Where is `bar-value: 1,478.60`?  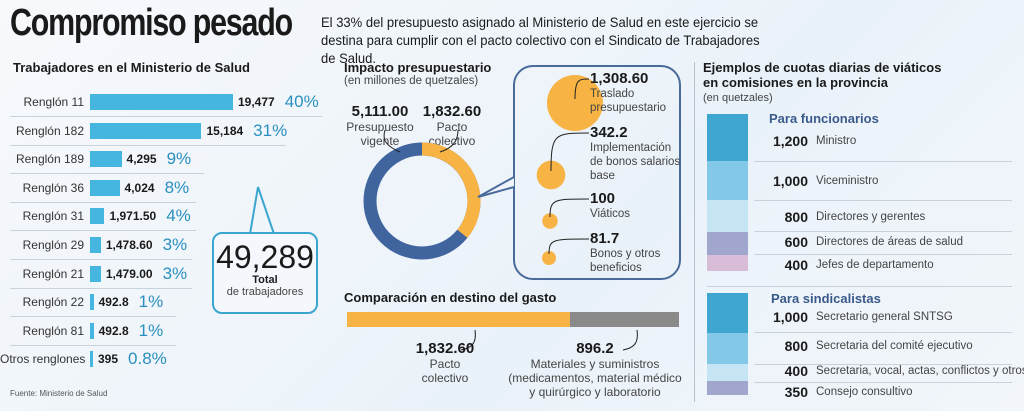 bar-value: 1,478.60 is located at coordinates (129, 245).